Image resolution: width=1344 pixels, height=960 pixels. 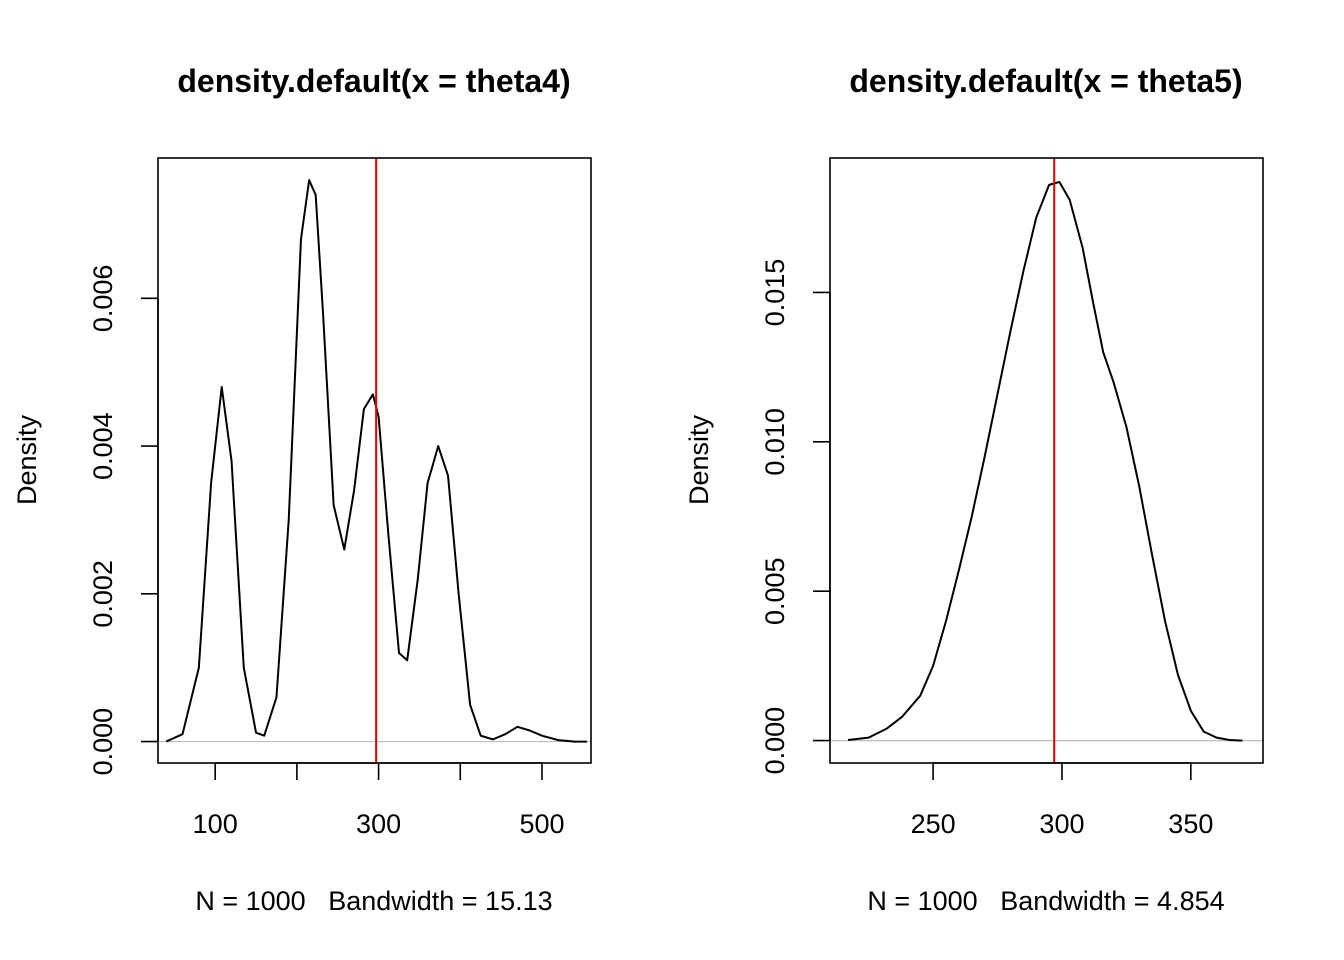 I want to click on x-tick-label: 350, so click(x=1190, y=824).